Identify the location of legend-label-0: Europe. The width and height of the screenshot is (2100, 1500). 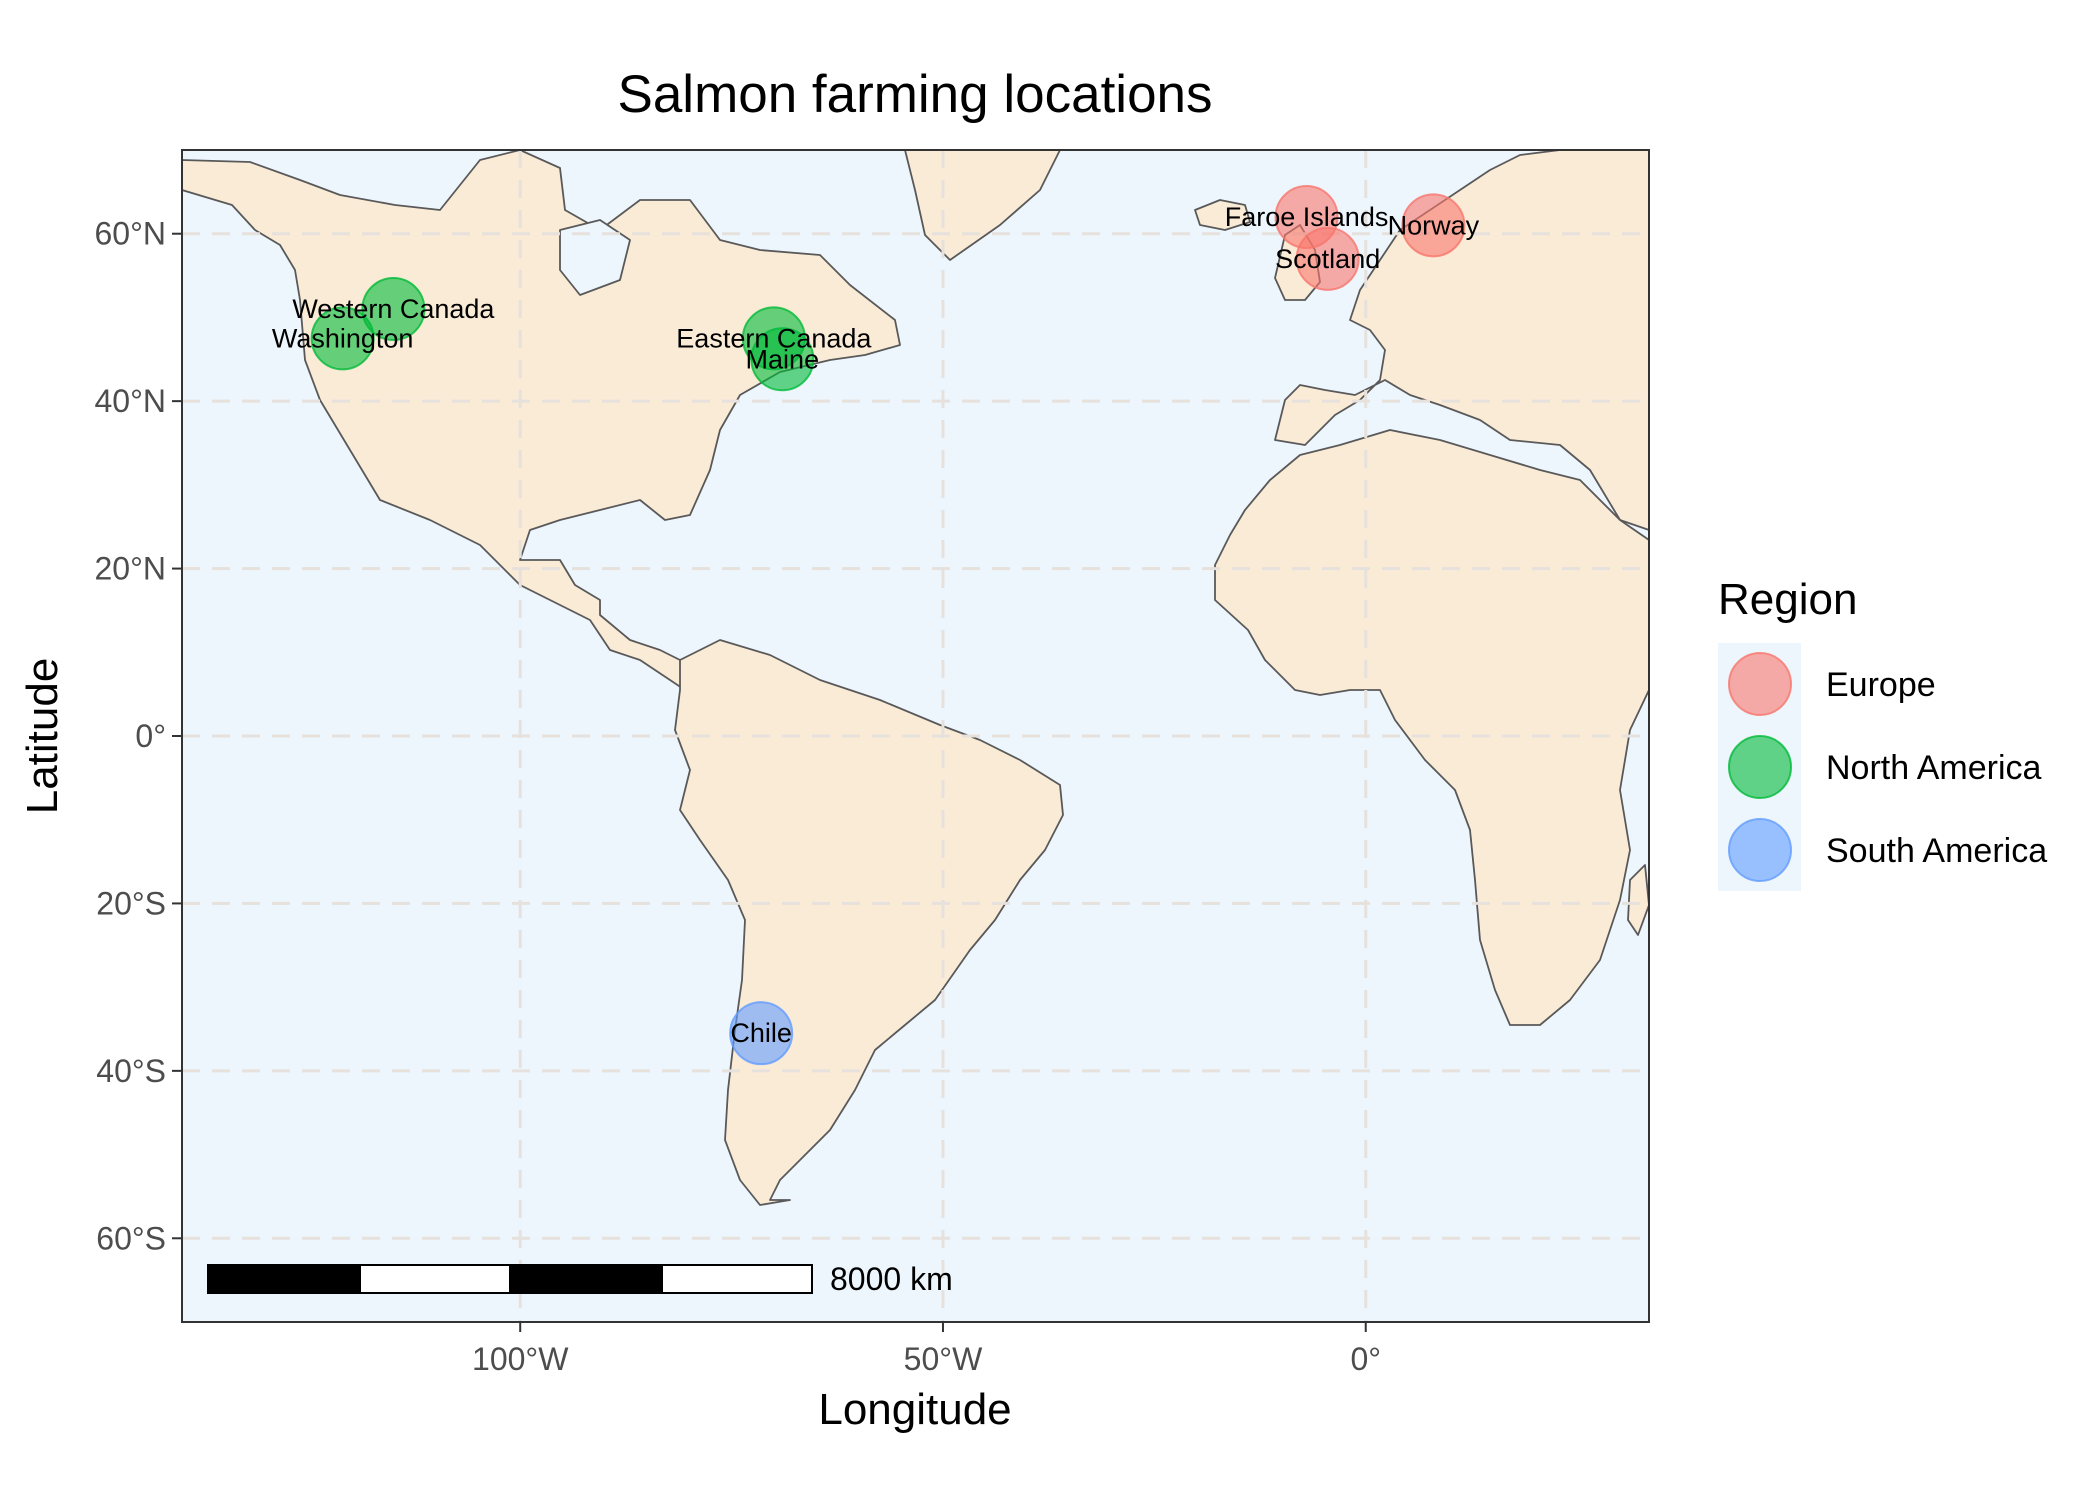
(1881, 685).